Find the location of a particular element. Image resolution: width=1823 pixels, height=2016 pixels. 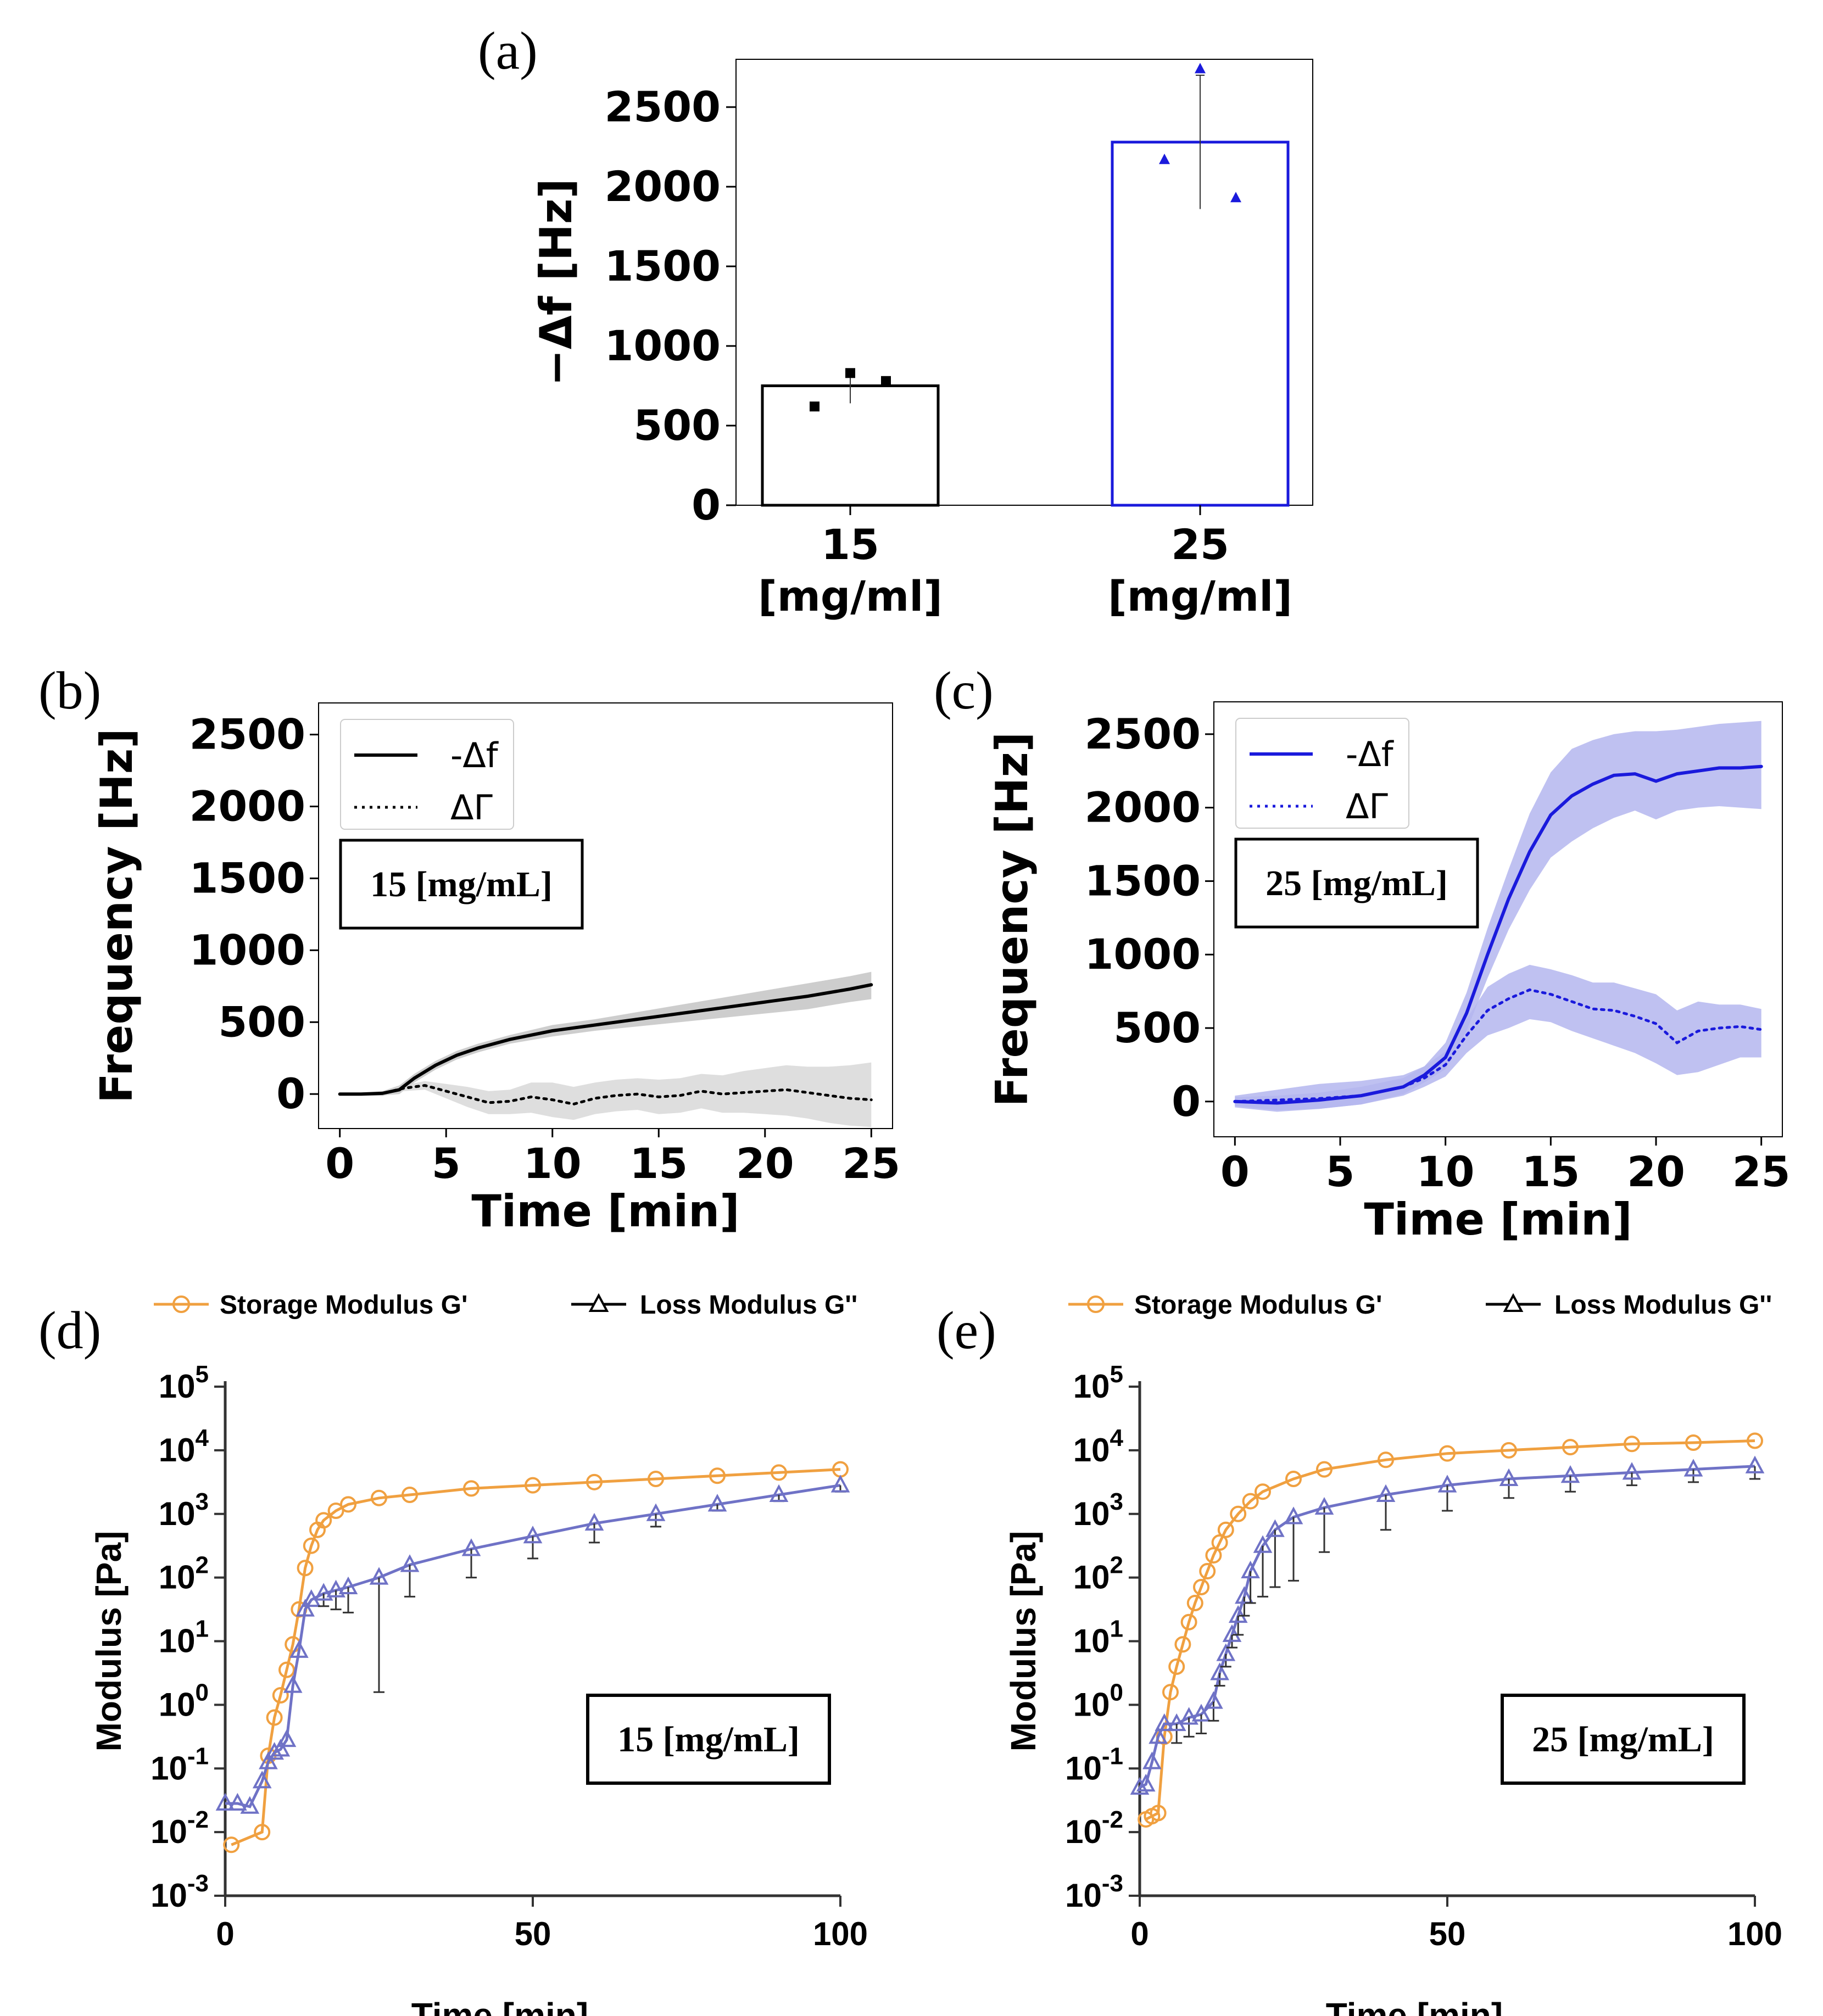

x-tick-label: 20 is located at coordinates (1656, 1172).